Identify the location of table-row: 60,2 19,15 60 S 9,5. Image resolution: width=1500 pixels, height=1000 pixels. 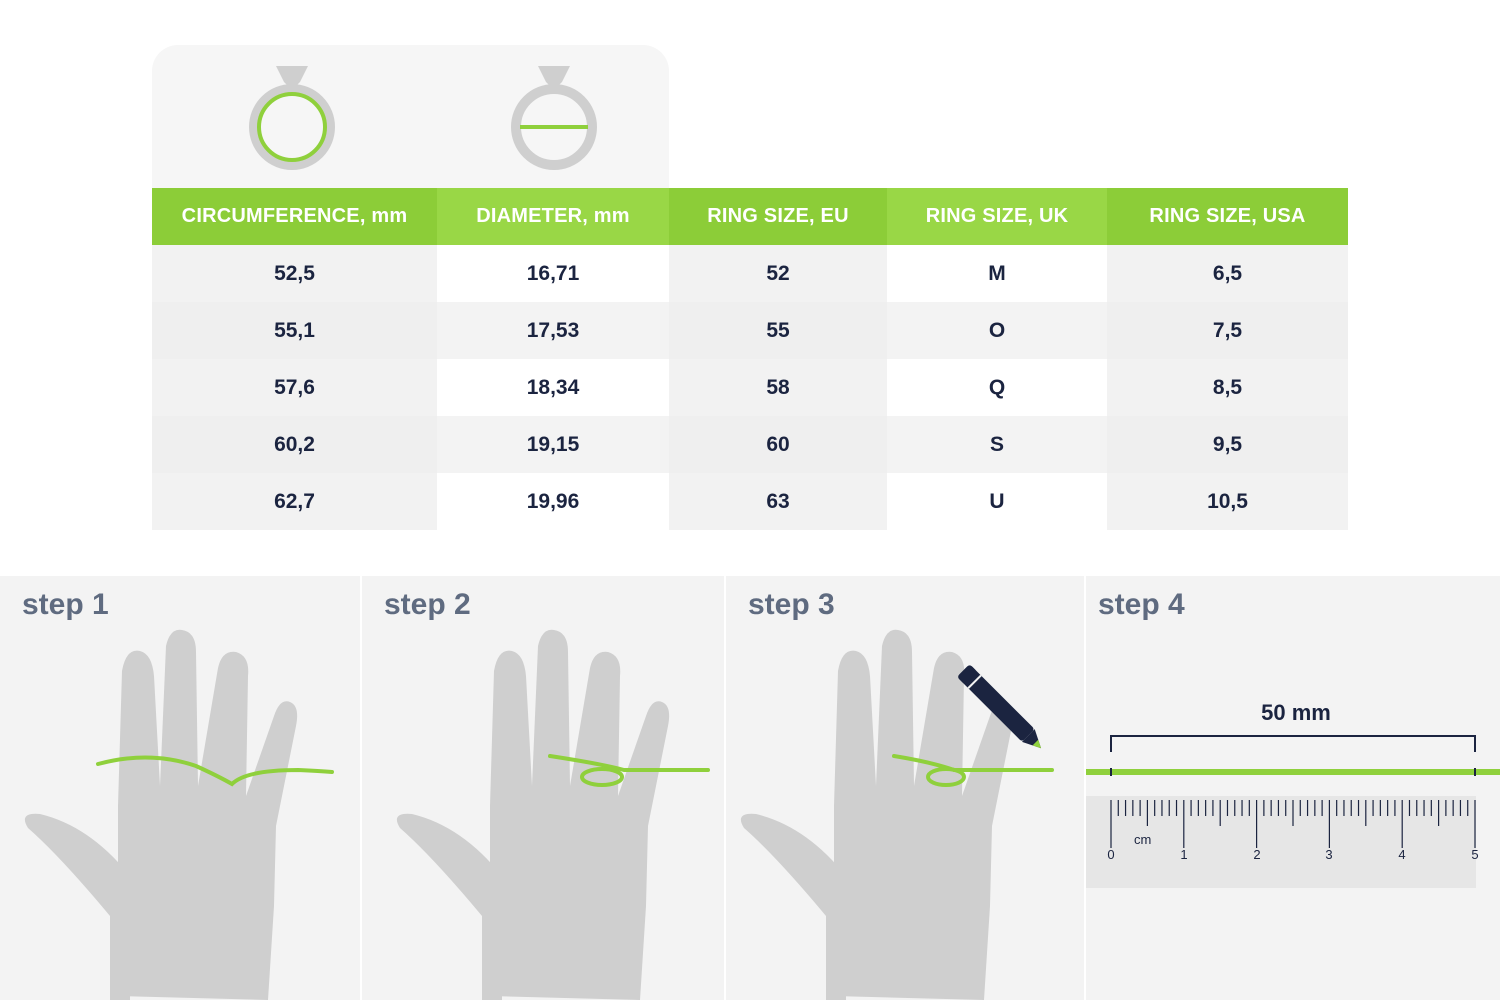
(750, 444).